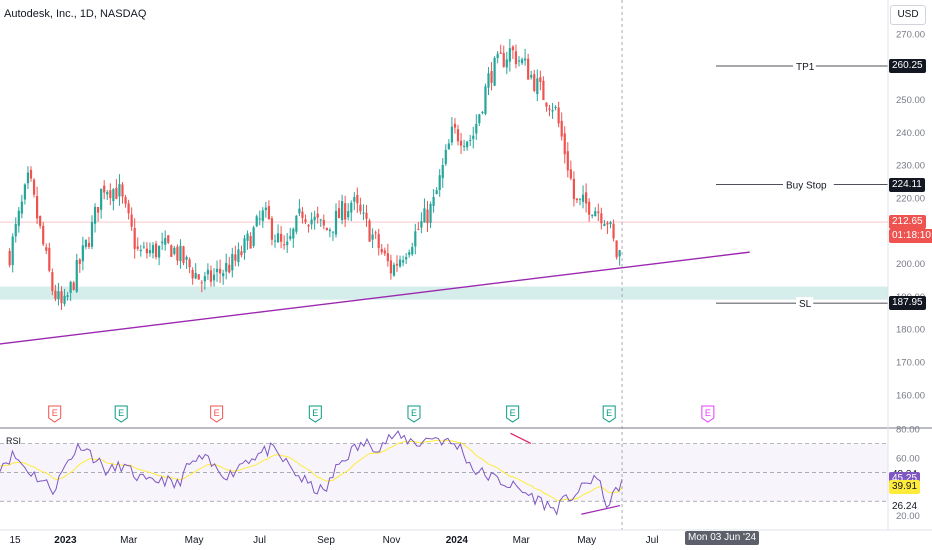 This screenshot has height=550, width=932. I want to click on price-tick-label: 160.00, so click(910, 395).